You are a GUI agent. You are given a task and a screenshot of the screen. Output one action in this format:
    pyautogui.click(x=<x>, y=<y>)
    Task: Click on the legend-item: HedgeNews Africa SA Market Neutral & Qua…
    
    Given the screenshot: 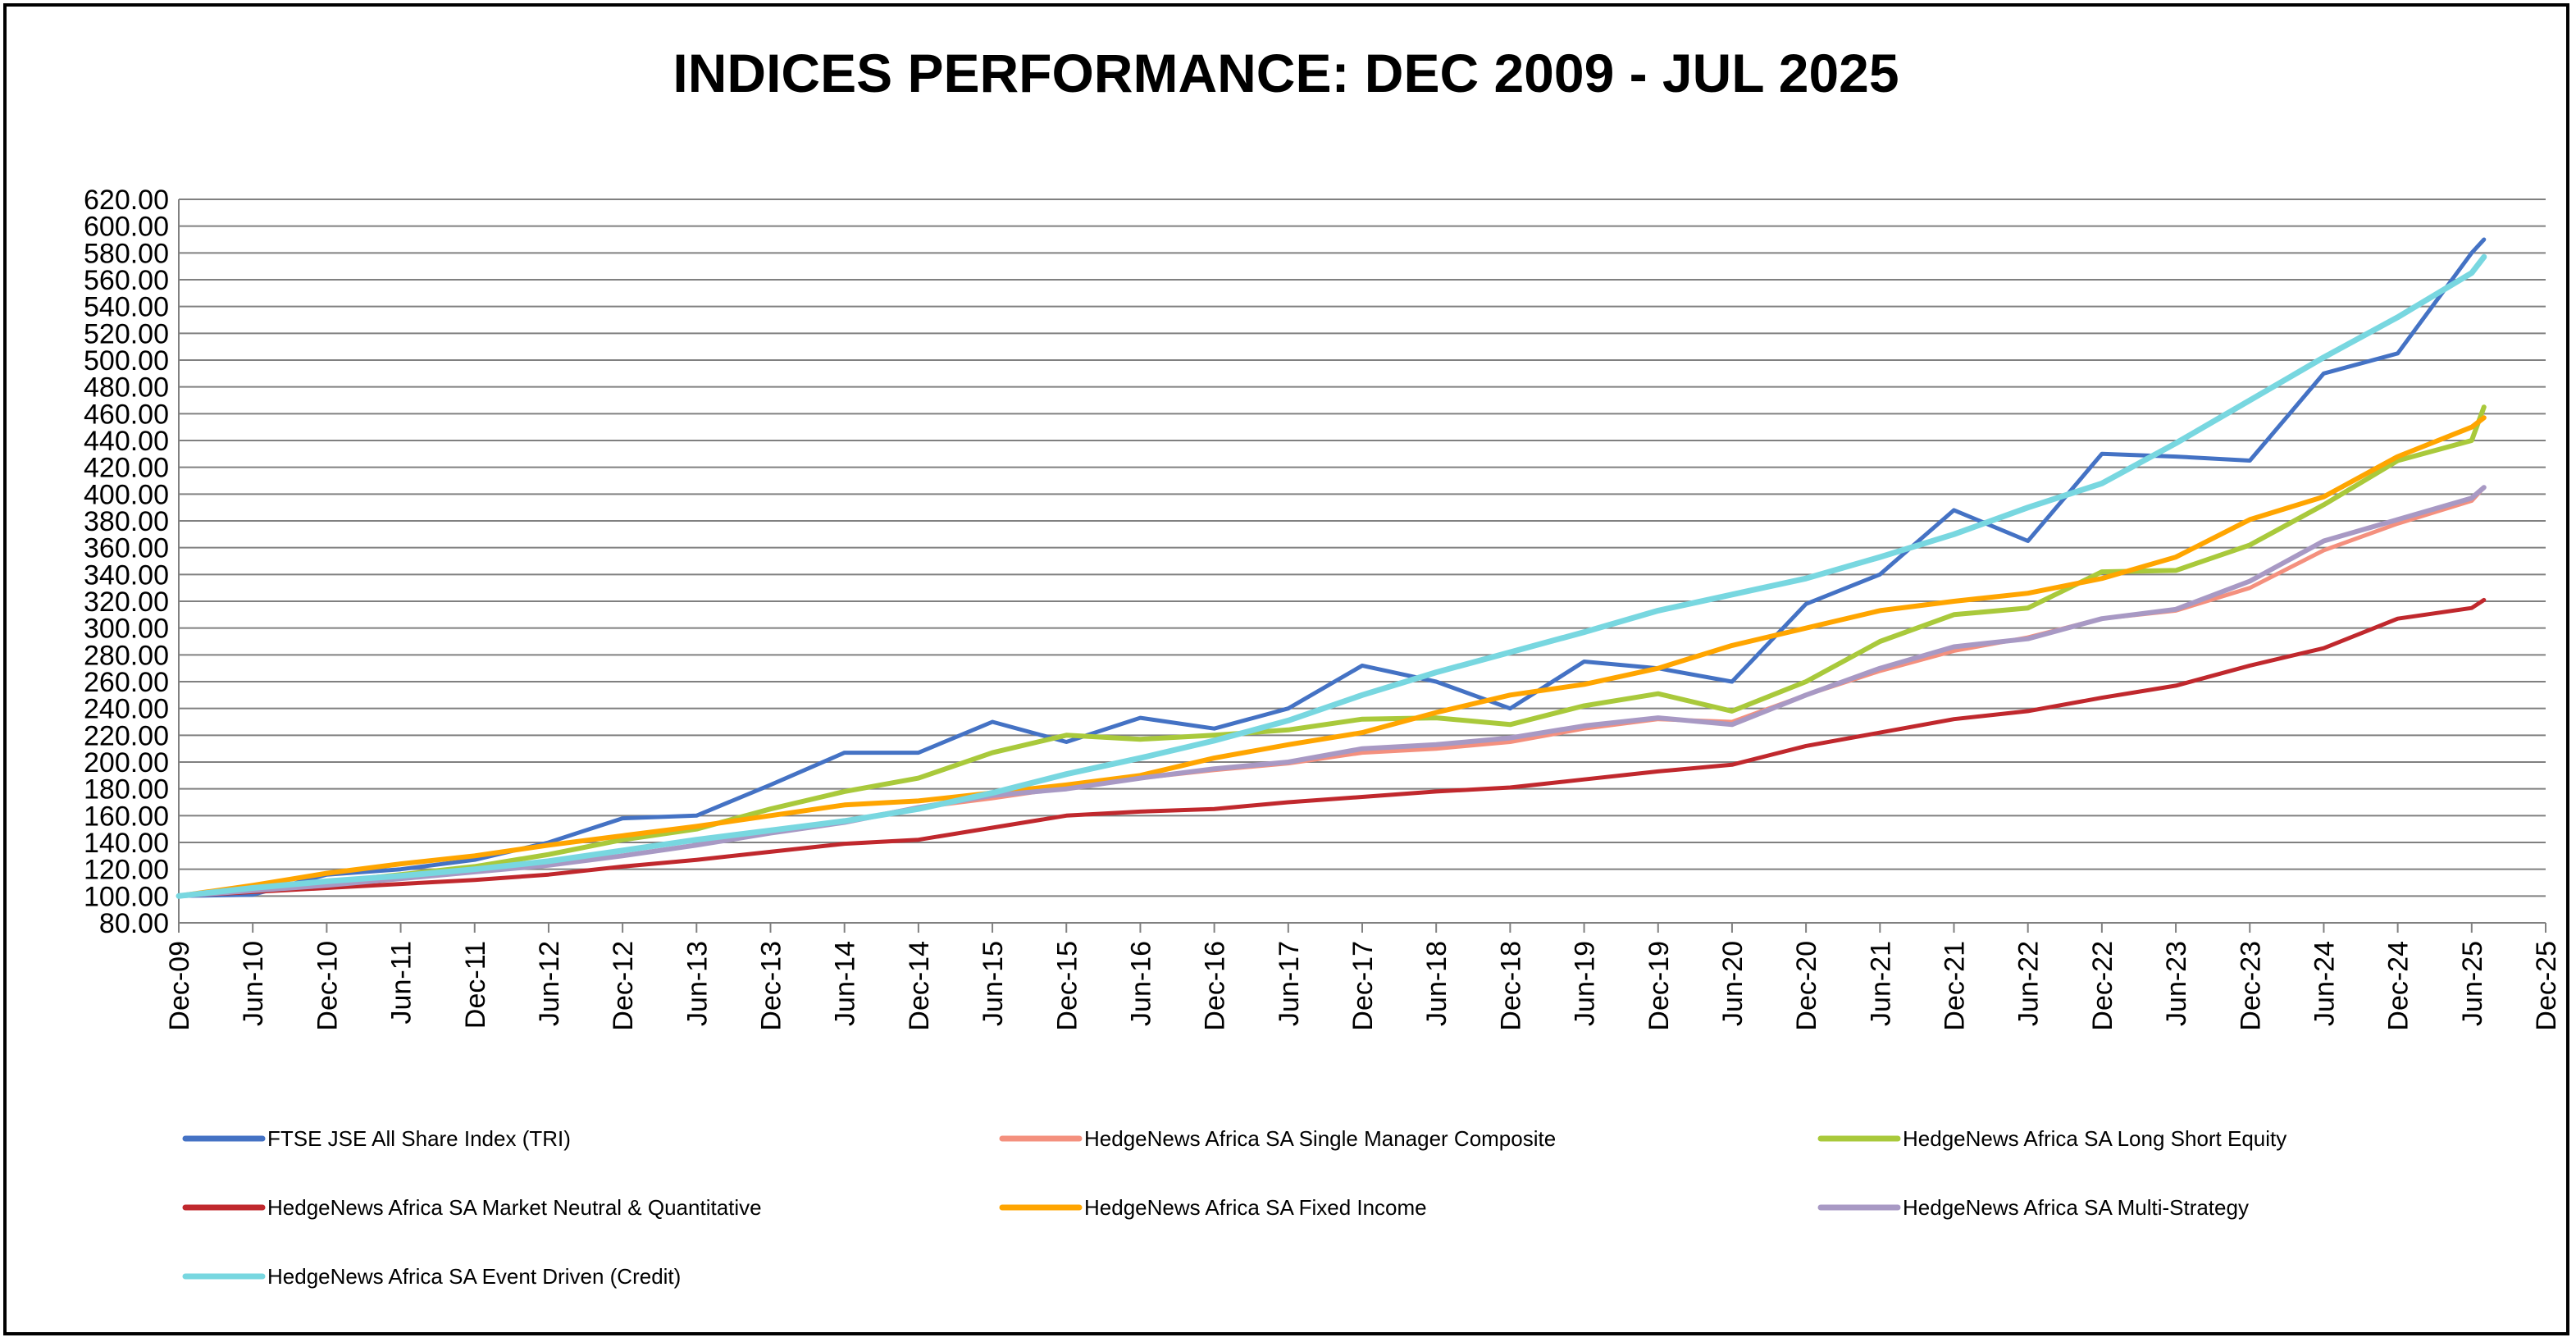 What is the action you would take?
    pyautogui.click(x=472, y=1207)
    